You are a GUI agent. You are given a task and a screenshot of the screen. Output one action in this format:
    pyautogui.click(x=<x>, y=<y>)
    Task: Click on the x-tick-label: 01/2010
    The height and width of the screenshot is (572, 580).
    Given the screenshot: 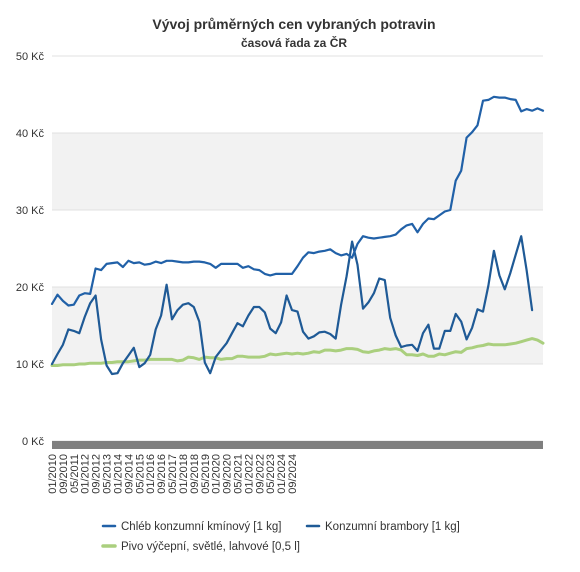 What is the action you would take?
    pyautogui.click(x=53, y=474)
    